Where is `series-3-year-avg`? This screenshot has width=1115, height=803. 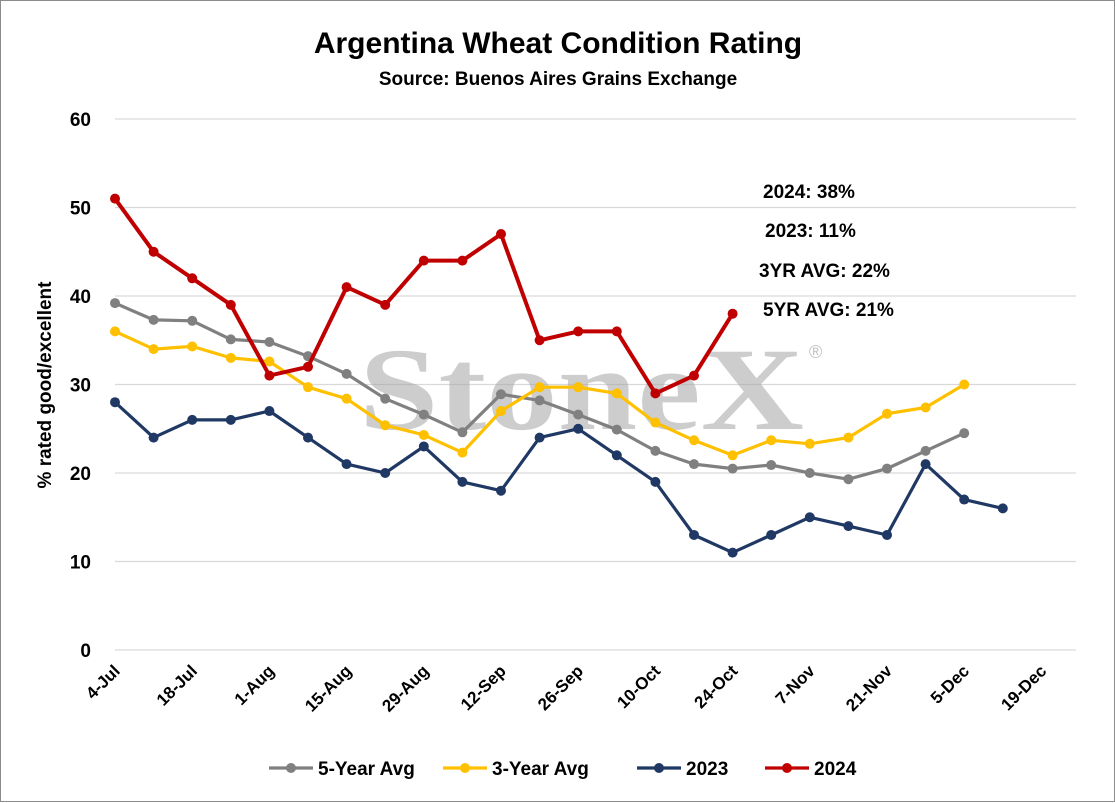 series-3-year-avg is located at coordinates (540, 393).